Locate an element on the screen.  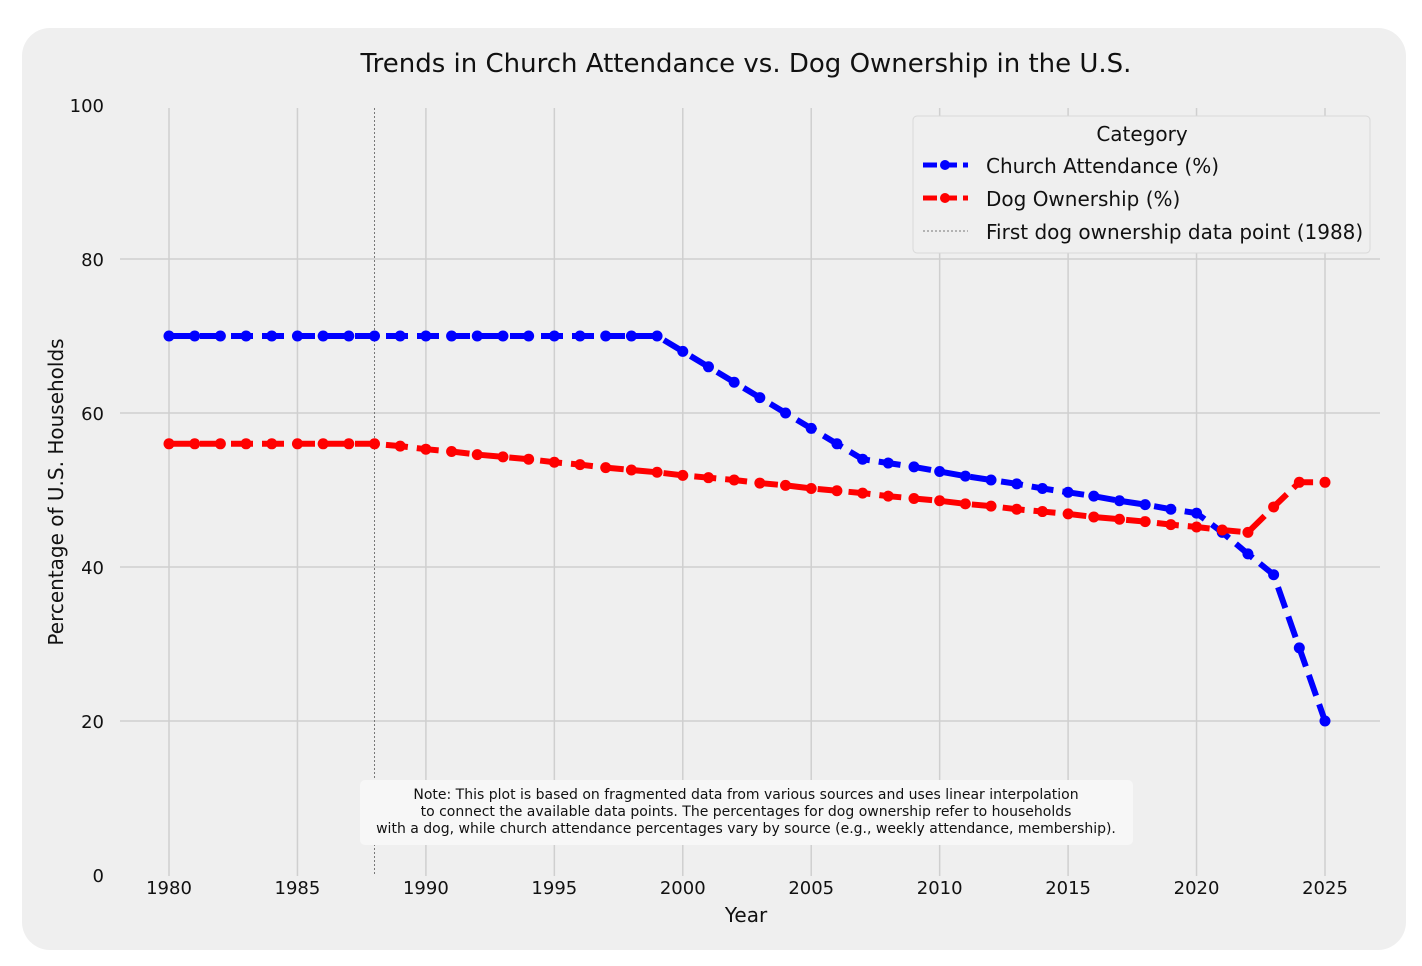
series-dog-ownership is located at coordinates (747, 488).